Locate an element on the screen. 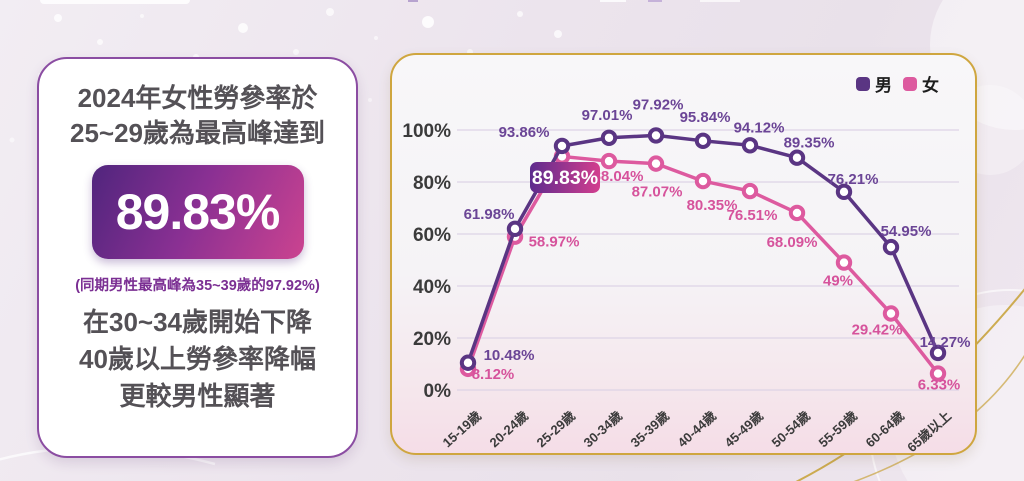  data-label: 29.42% is located at coordinates (877, 330).